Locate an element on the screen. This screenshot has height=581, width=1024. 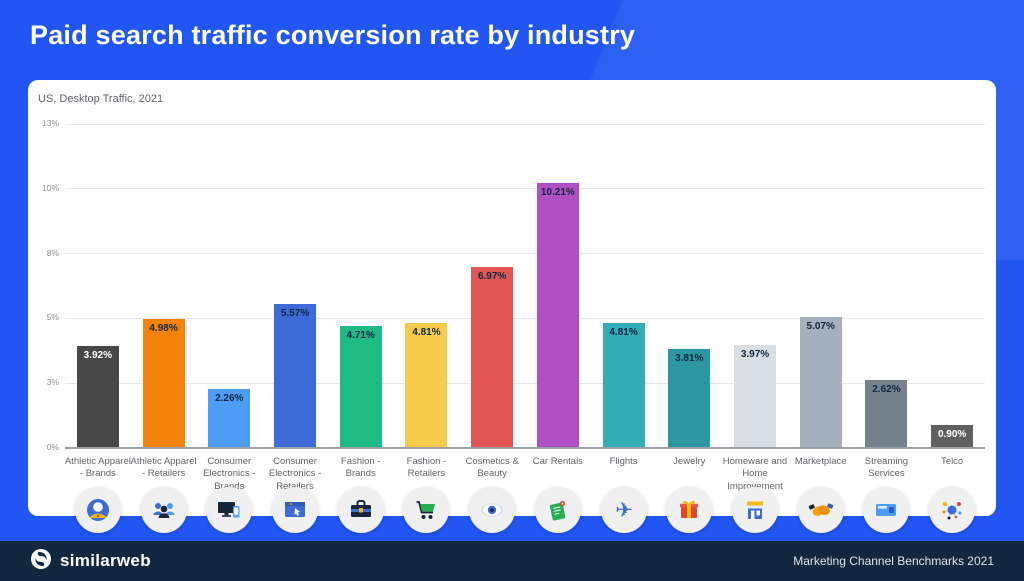
brand-name: similarweb is located at coordinates (105, 560).